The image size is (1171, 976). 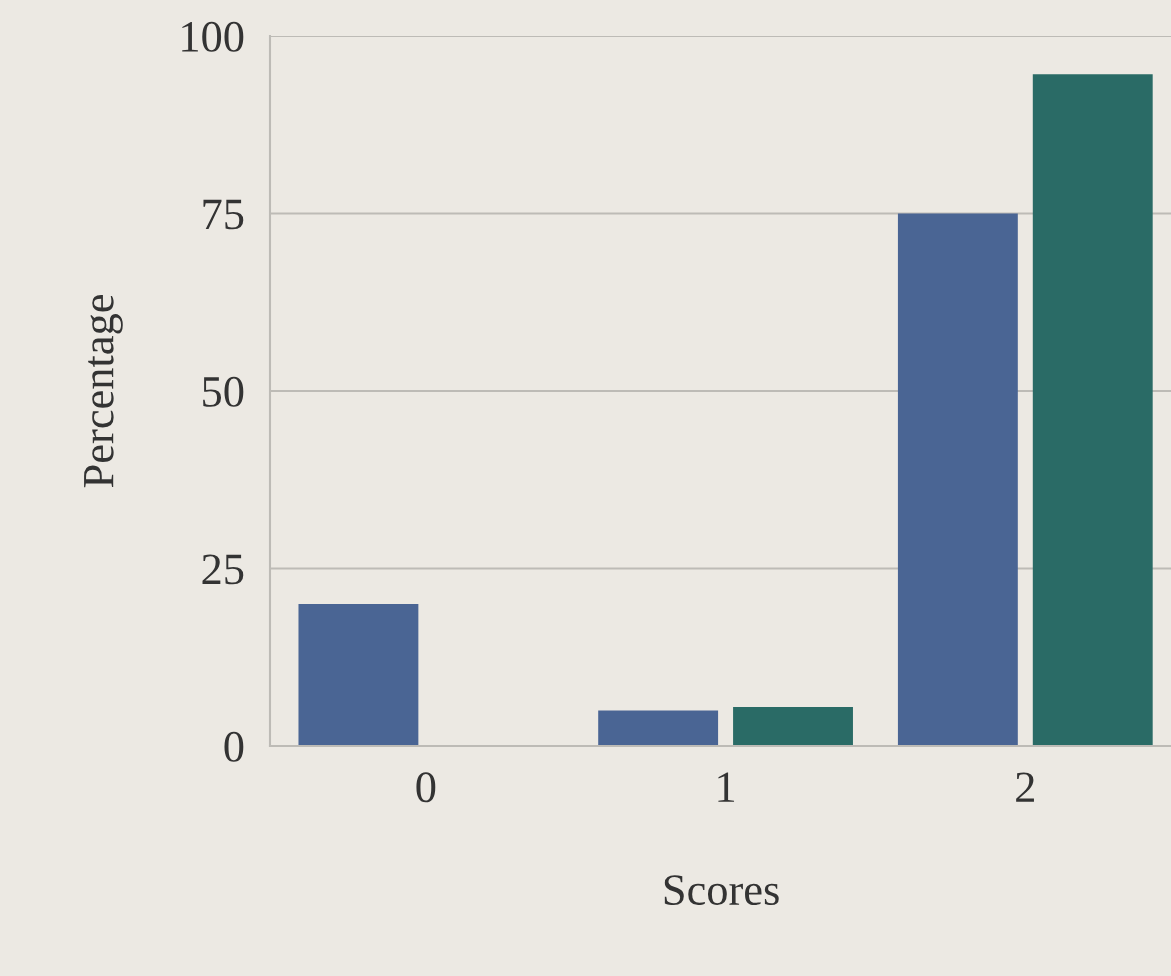 What do you see at coordinates (426, 787) in the screenshot?
I see `x-tick-label: 0` at bounding box center [426, 787].